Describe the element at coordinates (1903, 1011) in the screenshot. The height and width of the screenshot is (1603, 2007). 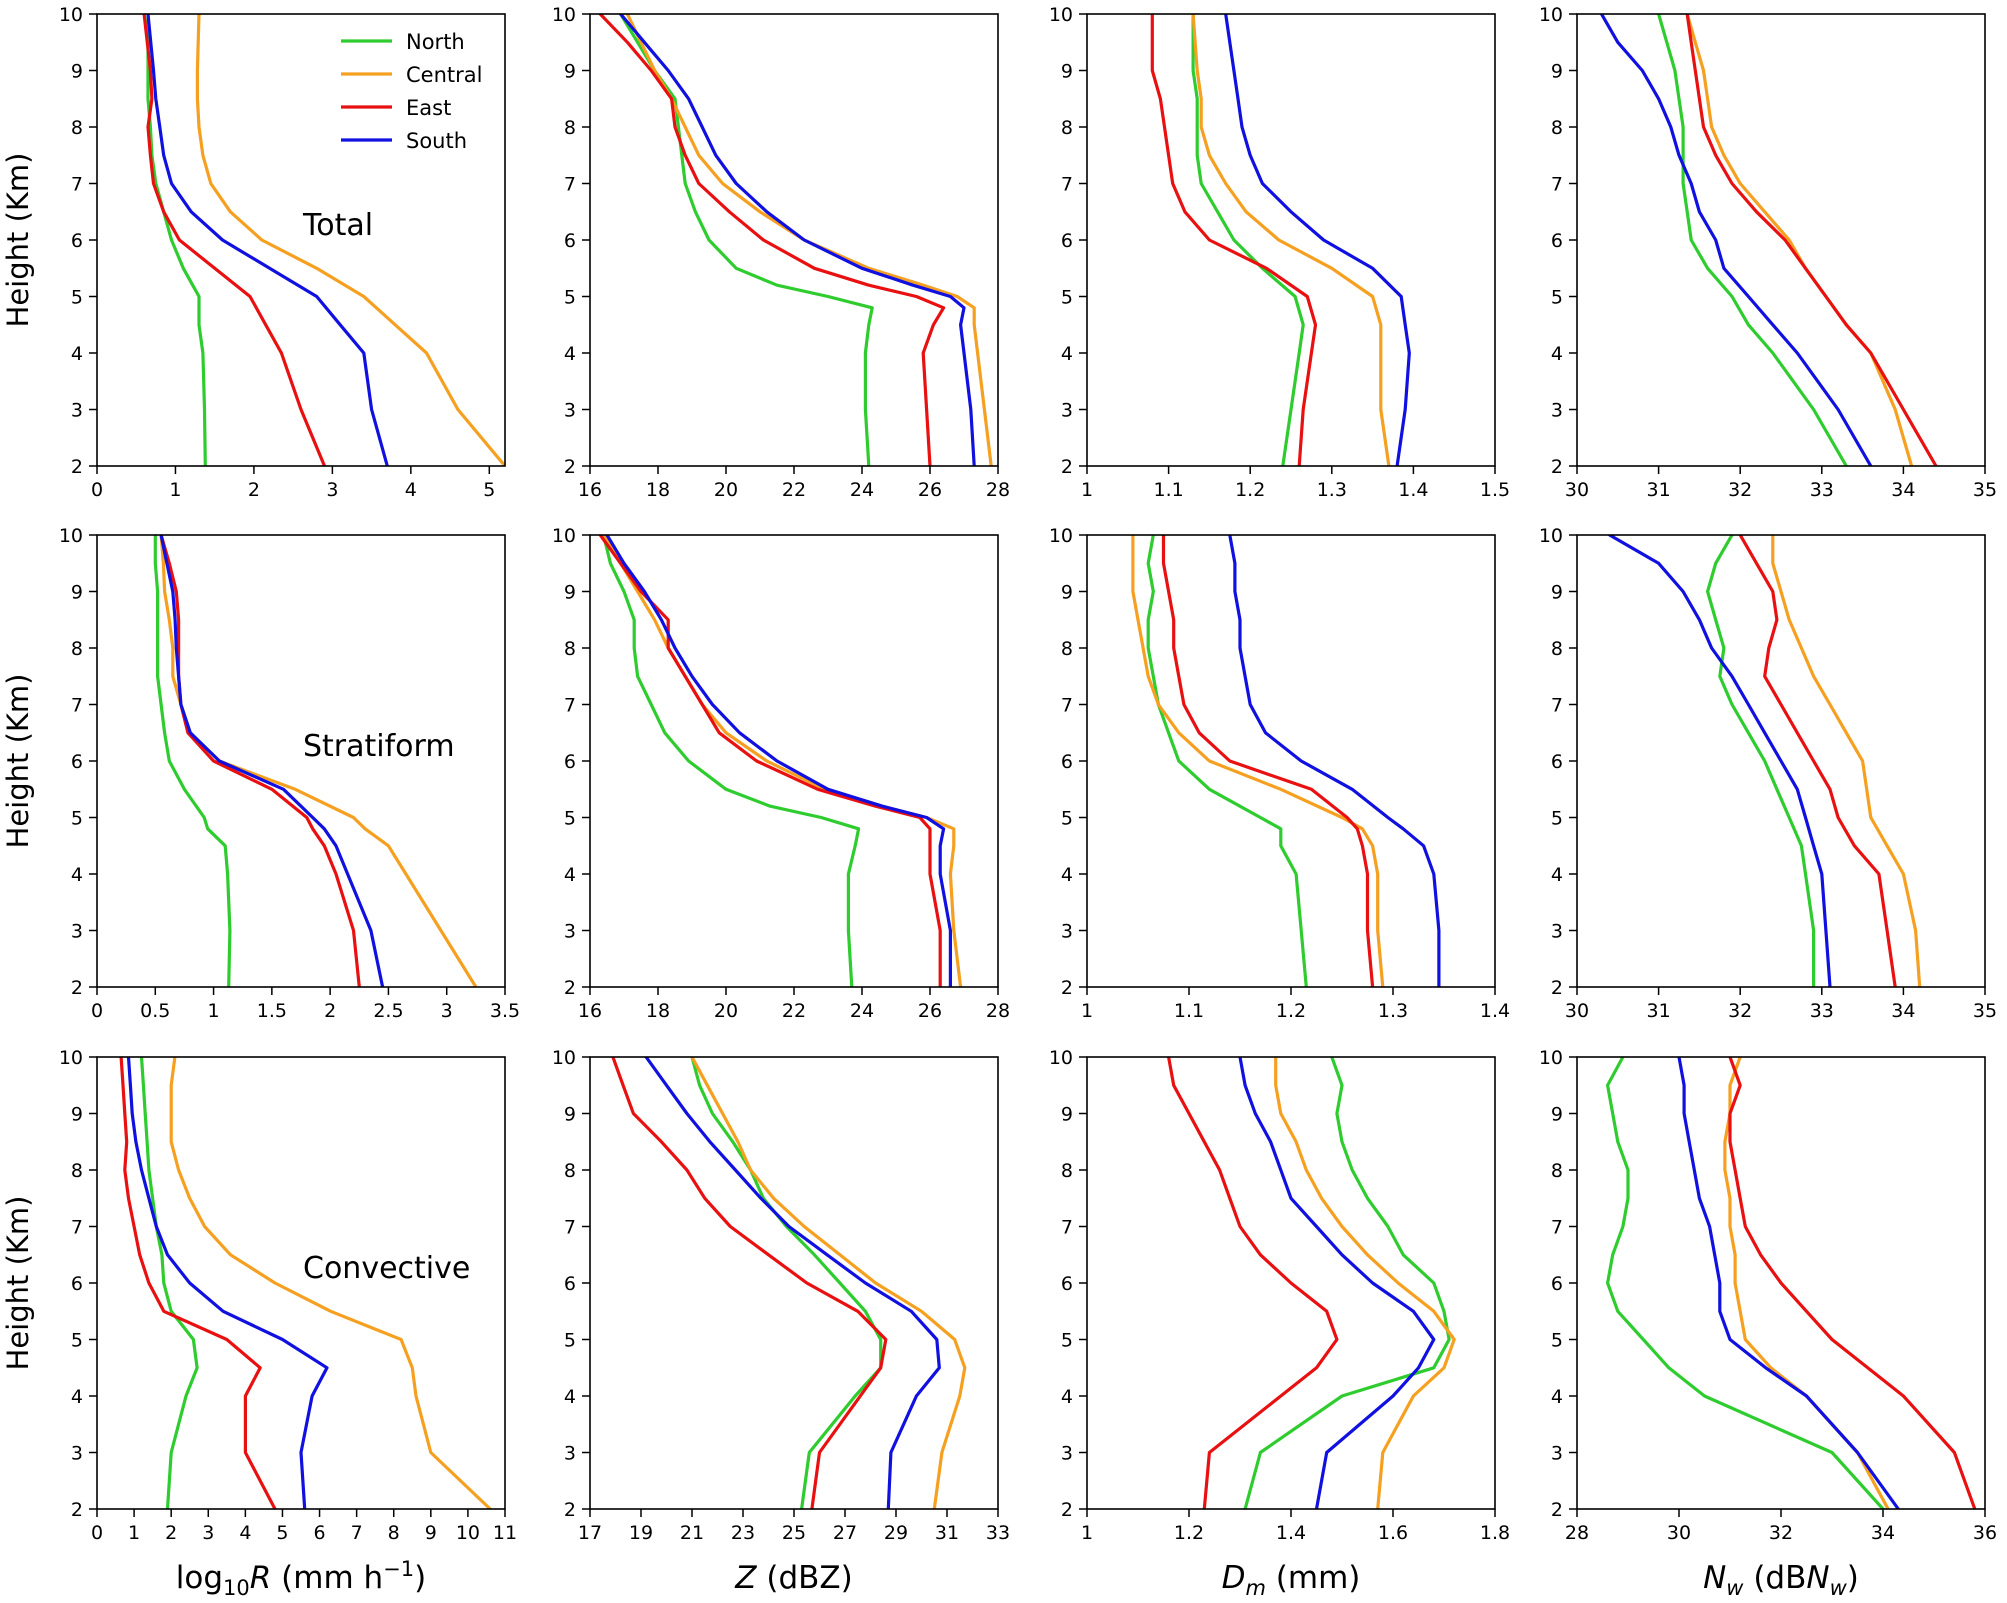
I see `x-tick-label: 34` at that location.